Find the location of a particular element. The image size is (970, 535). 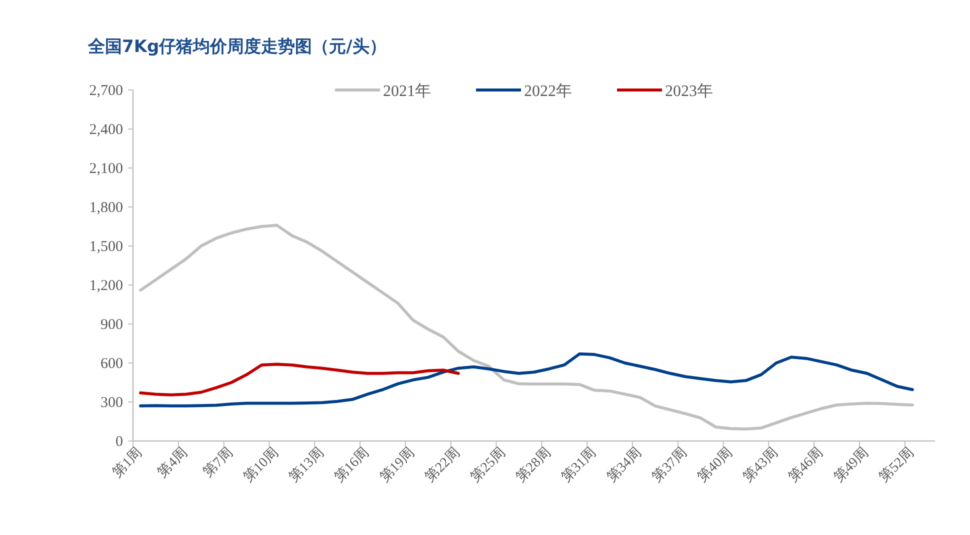

y-tick-label: 900 is located at coordinates (111, 325).